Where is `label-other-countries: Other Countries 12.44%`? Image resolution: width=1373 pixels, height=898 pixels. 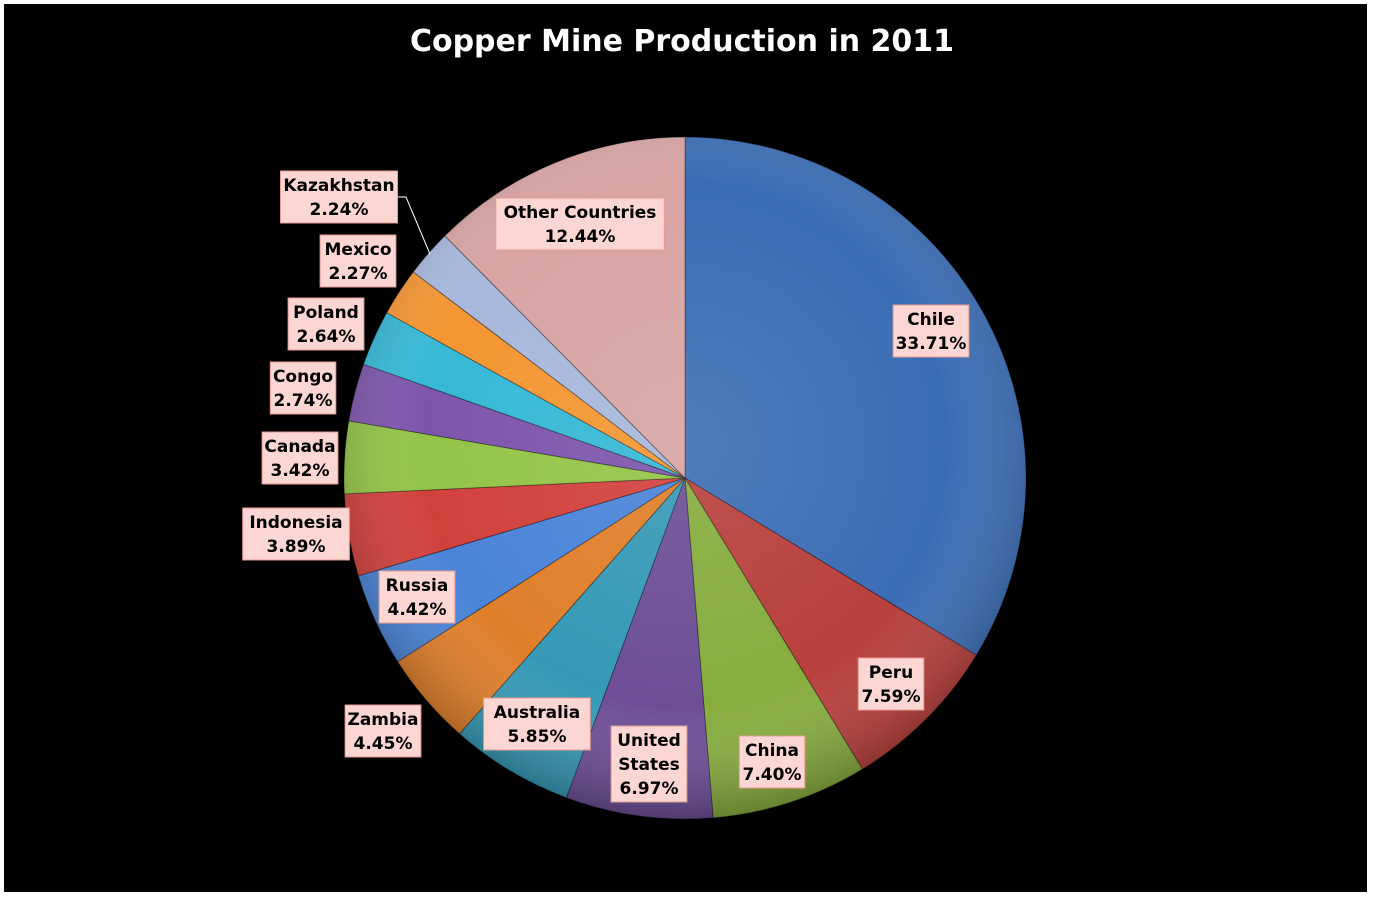 label-other-countries: Other Countries 12.44% is located at coordinates (580, 224).